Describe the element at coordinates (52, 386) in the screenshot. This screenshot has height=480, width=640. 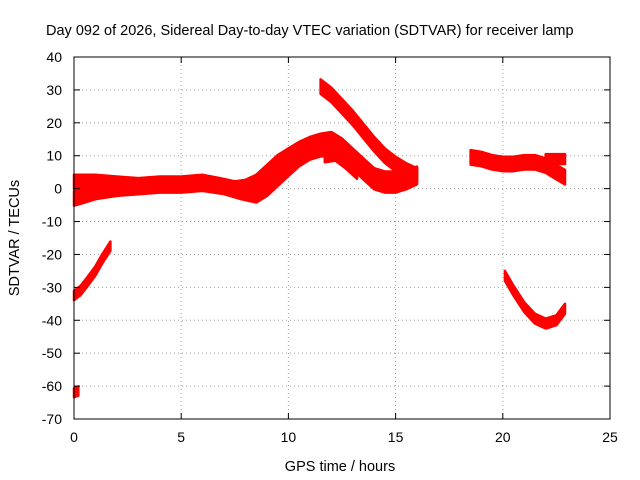
I see `y-tick-label: -60` at that location.